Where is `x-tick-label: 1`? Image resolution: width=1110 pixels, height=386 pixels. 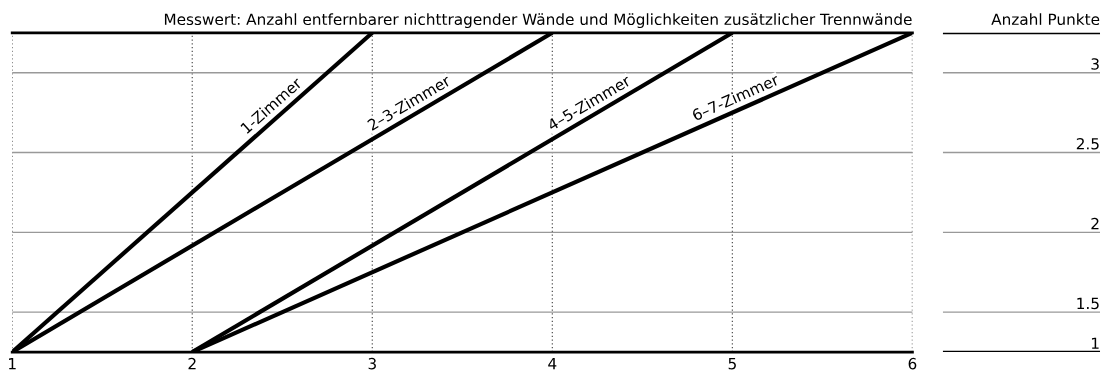 x-tick-label: 1 is located at coordinates (12, 364).